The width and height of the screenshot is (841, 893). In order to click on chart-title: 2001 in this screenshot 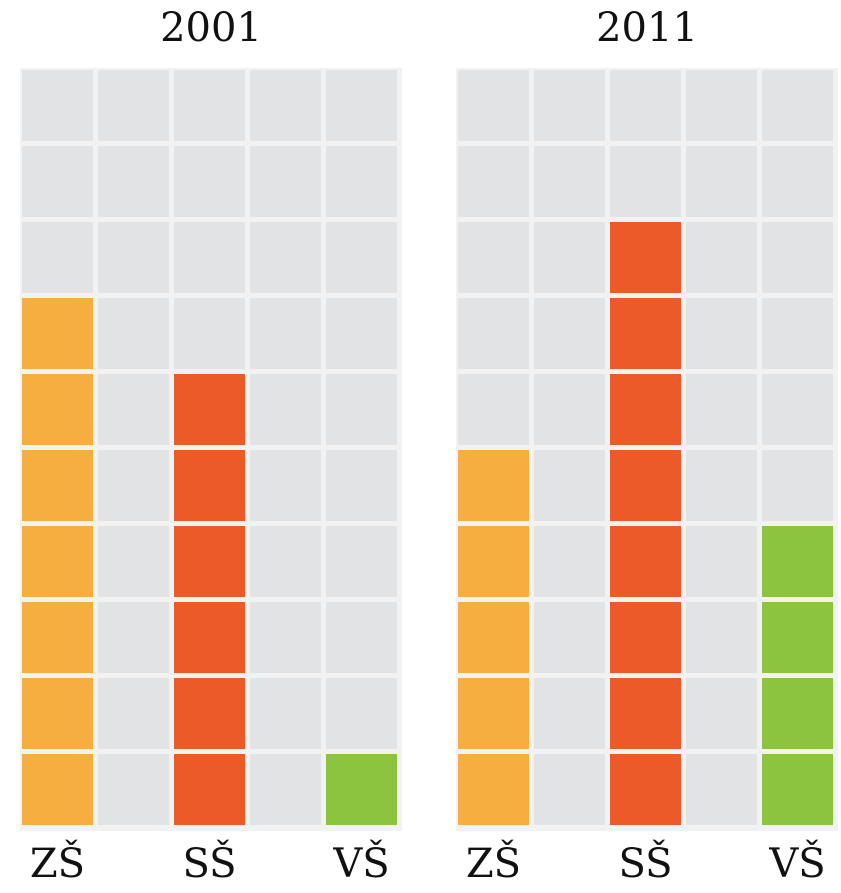, I will do `click(211, 28)`.